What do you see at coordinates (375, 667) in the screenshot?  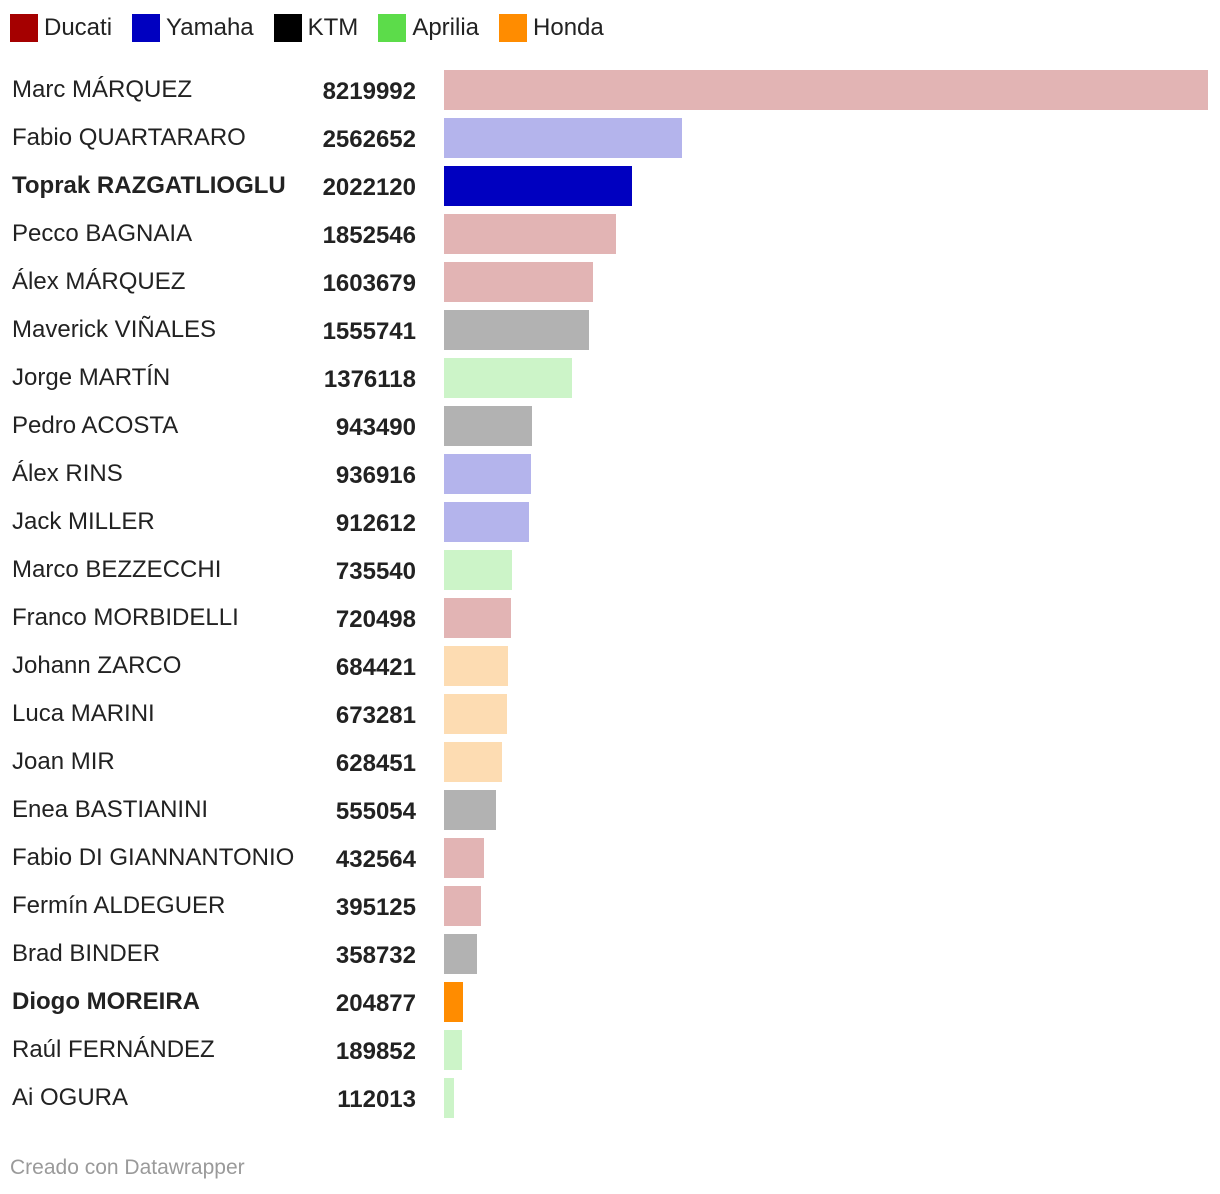 I see `value-label: 684421` at bounding box center [375, 667].